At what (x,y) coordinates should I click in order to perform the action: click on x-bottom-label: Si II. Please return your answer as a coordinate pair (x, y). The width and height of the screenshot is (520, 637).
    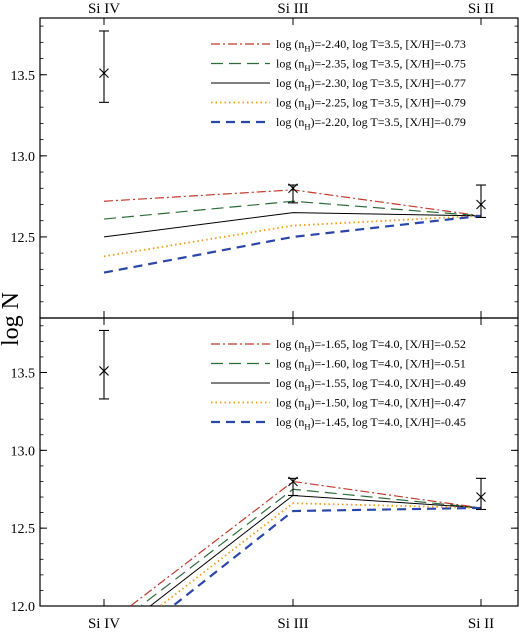
    Looking at the image, I should click on (481, 624).